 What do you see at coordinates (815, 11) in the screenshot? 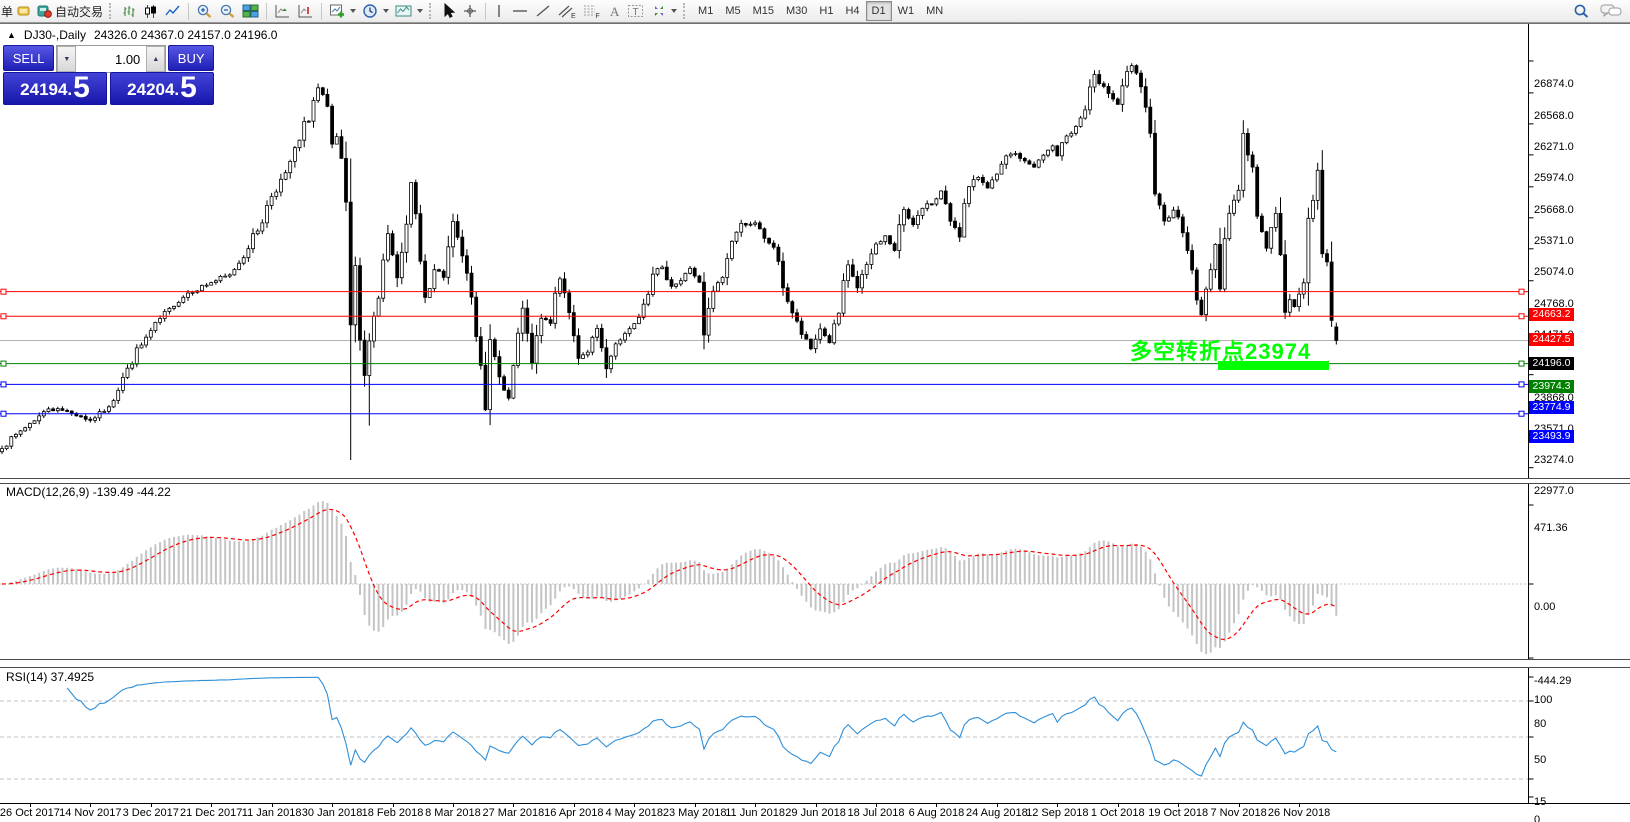
I see `top-toolbar: 单 自动交易 E F A T M1 M5 M15 M30 H1 H4 D1 W1 MN` at bounding box center [815, 11].